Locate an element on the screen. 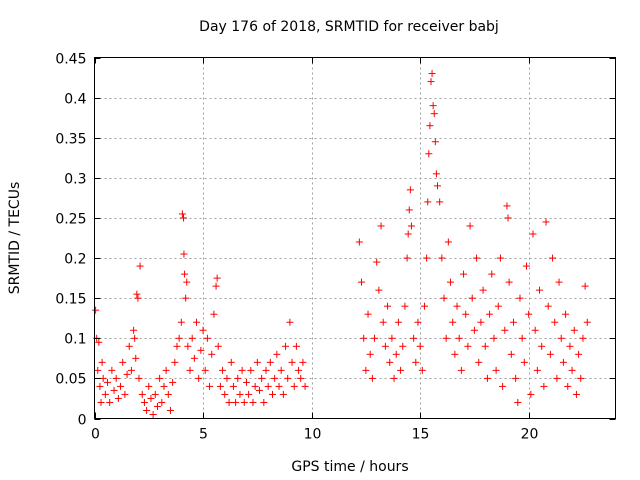  x-tick-label: 15 is located at coordinates (421, 435).